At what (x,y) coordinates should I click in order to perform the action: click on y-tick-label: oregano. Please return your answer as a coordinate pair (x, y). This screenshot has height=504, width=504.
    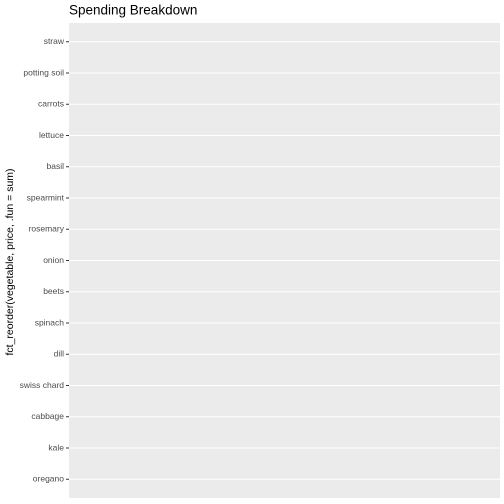
    Looking at the image, I should click on (48, 479).